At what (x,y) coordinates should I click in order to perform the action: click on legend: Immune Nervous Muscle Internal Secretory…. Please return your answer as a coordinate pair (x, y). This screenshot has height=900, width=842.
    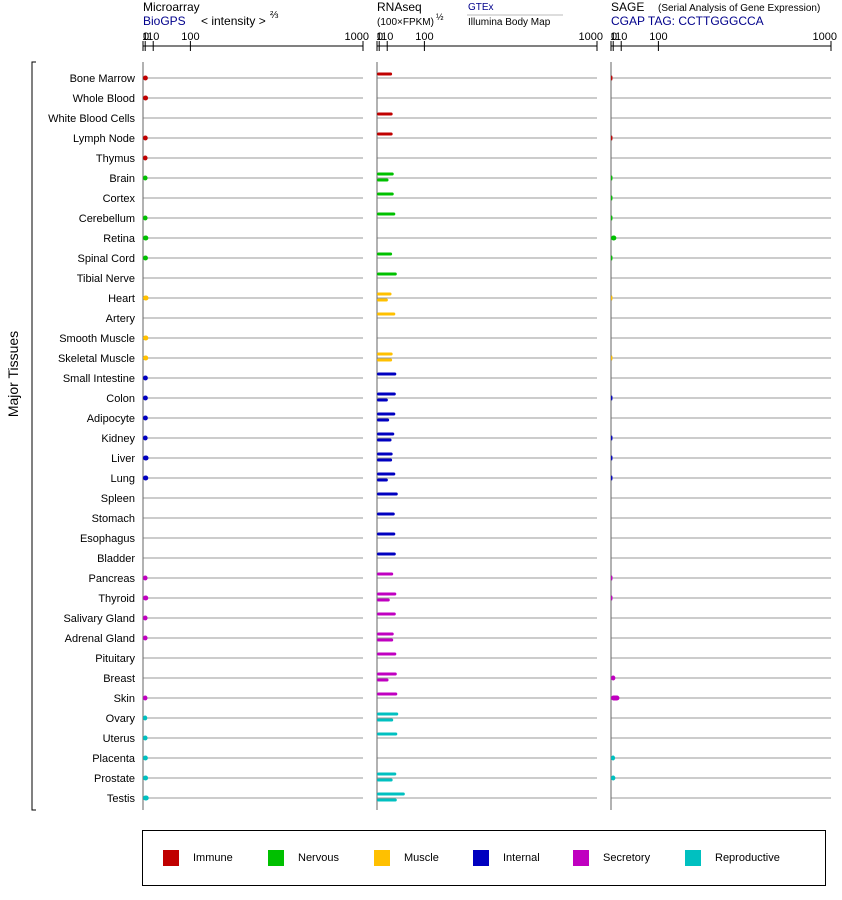
    Looking at the image, I should click on (484, 858).